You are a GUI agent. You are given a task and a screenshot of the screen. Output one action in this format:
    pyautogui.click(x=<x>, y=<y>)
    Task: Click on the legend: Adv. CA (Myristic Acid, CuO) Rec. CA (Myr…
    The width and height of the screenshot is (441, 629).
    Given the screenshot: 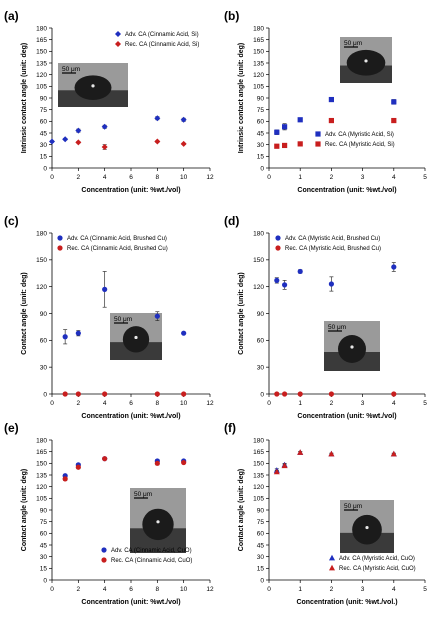 What is the action you would take?
    pyautogui.click(x=372, y=563)
    